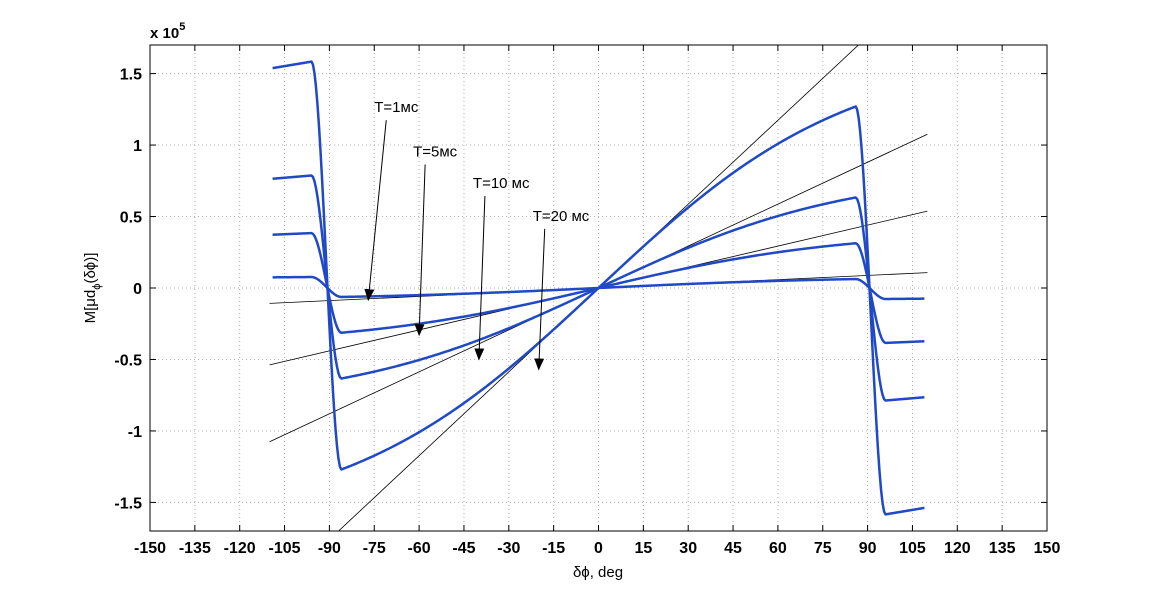 Image resolution: width=1157 pixels, height=597 pixels. Describe the element at coordinates (137, 146) in the screenshot. I see `y-tick-label: 1` at that location.